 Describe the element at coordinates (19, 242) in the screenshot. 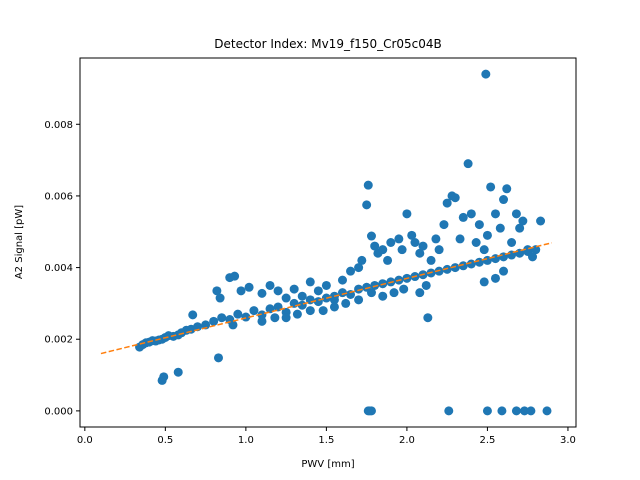

I see `y-axis-label: A2 Signal [pW]` at that location.